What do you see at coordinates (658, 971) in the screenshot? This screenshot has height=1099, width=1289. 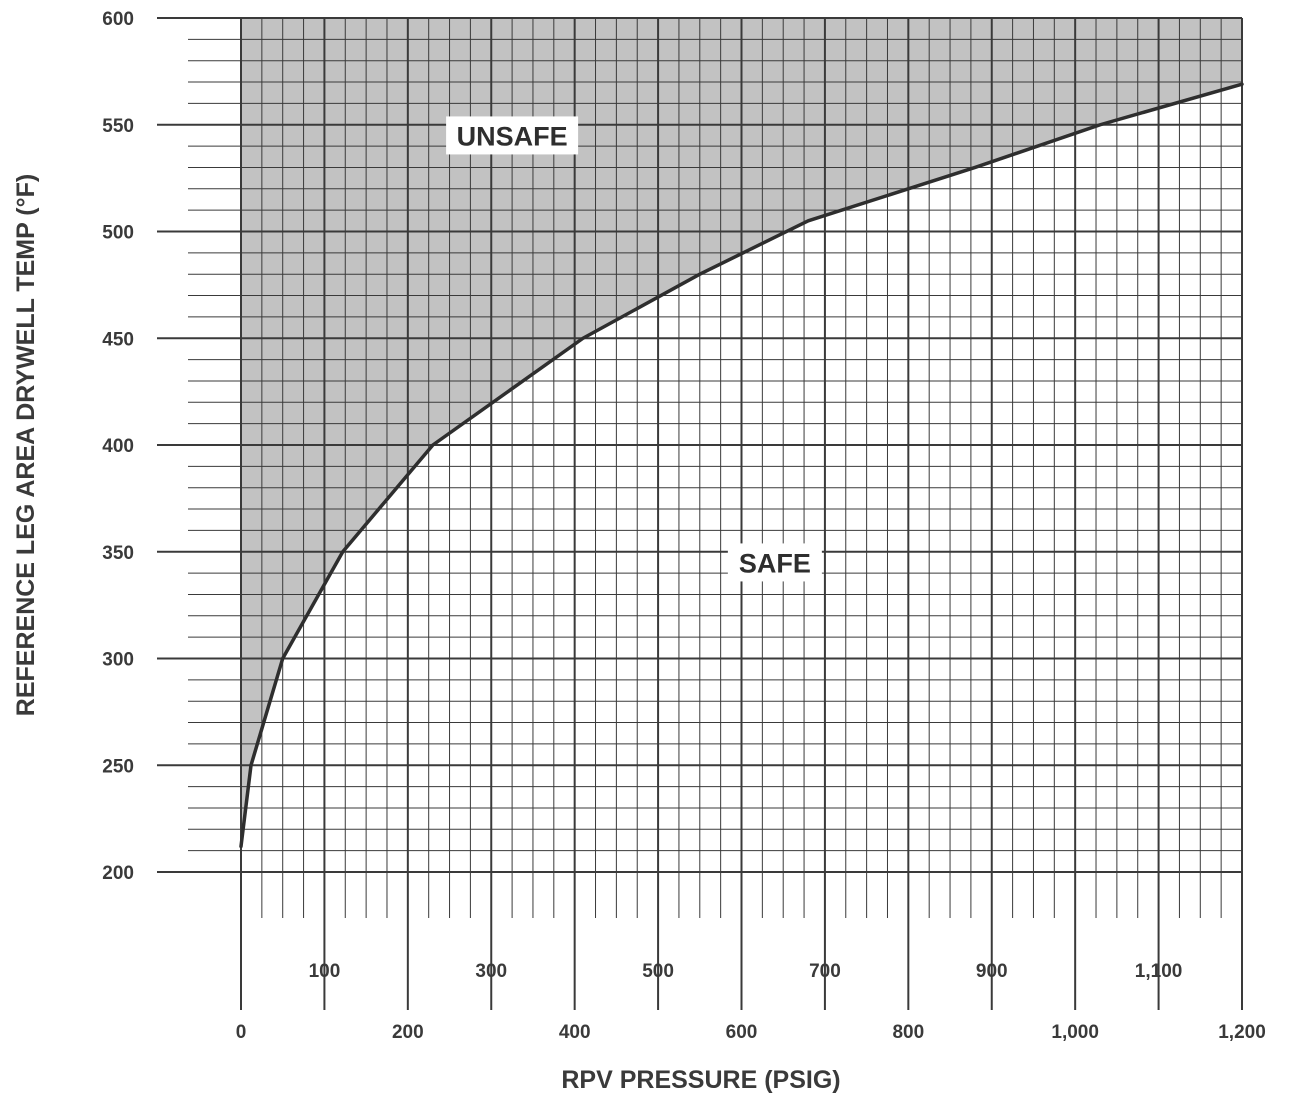 I see `x-tick-label-upper: 500` at bounding box center [658, 971].